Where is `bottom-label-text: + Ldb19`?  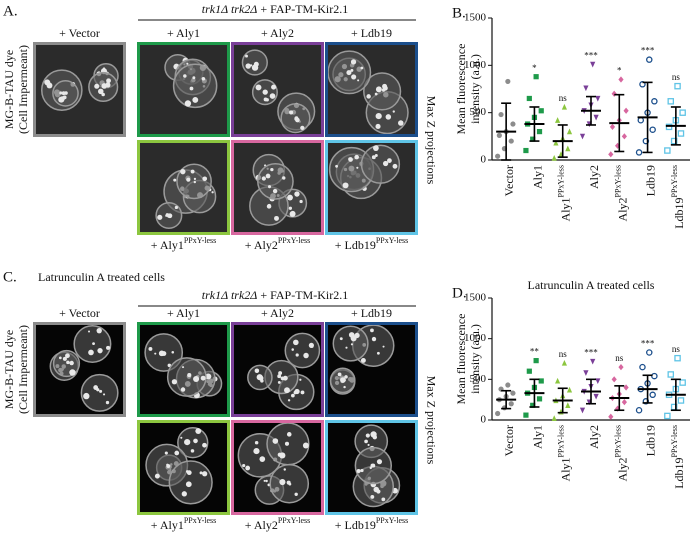 bottom-label-text: + Ldb19 is located at coordinates (355, 525).